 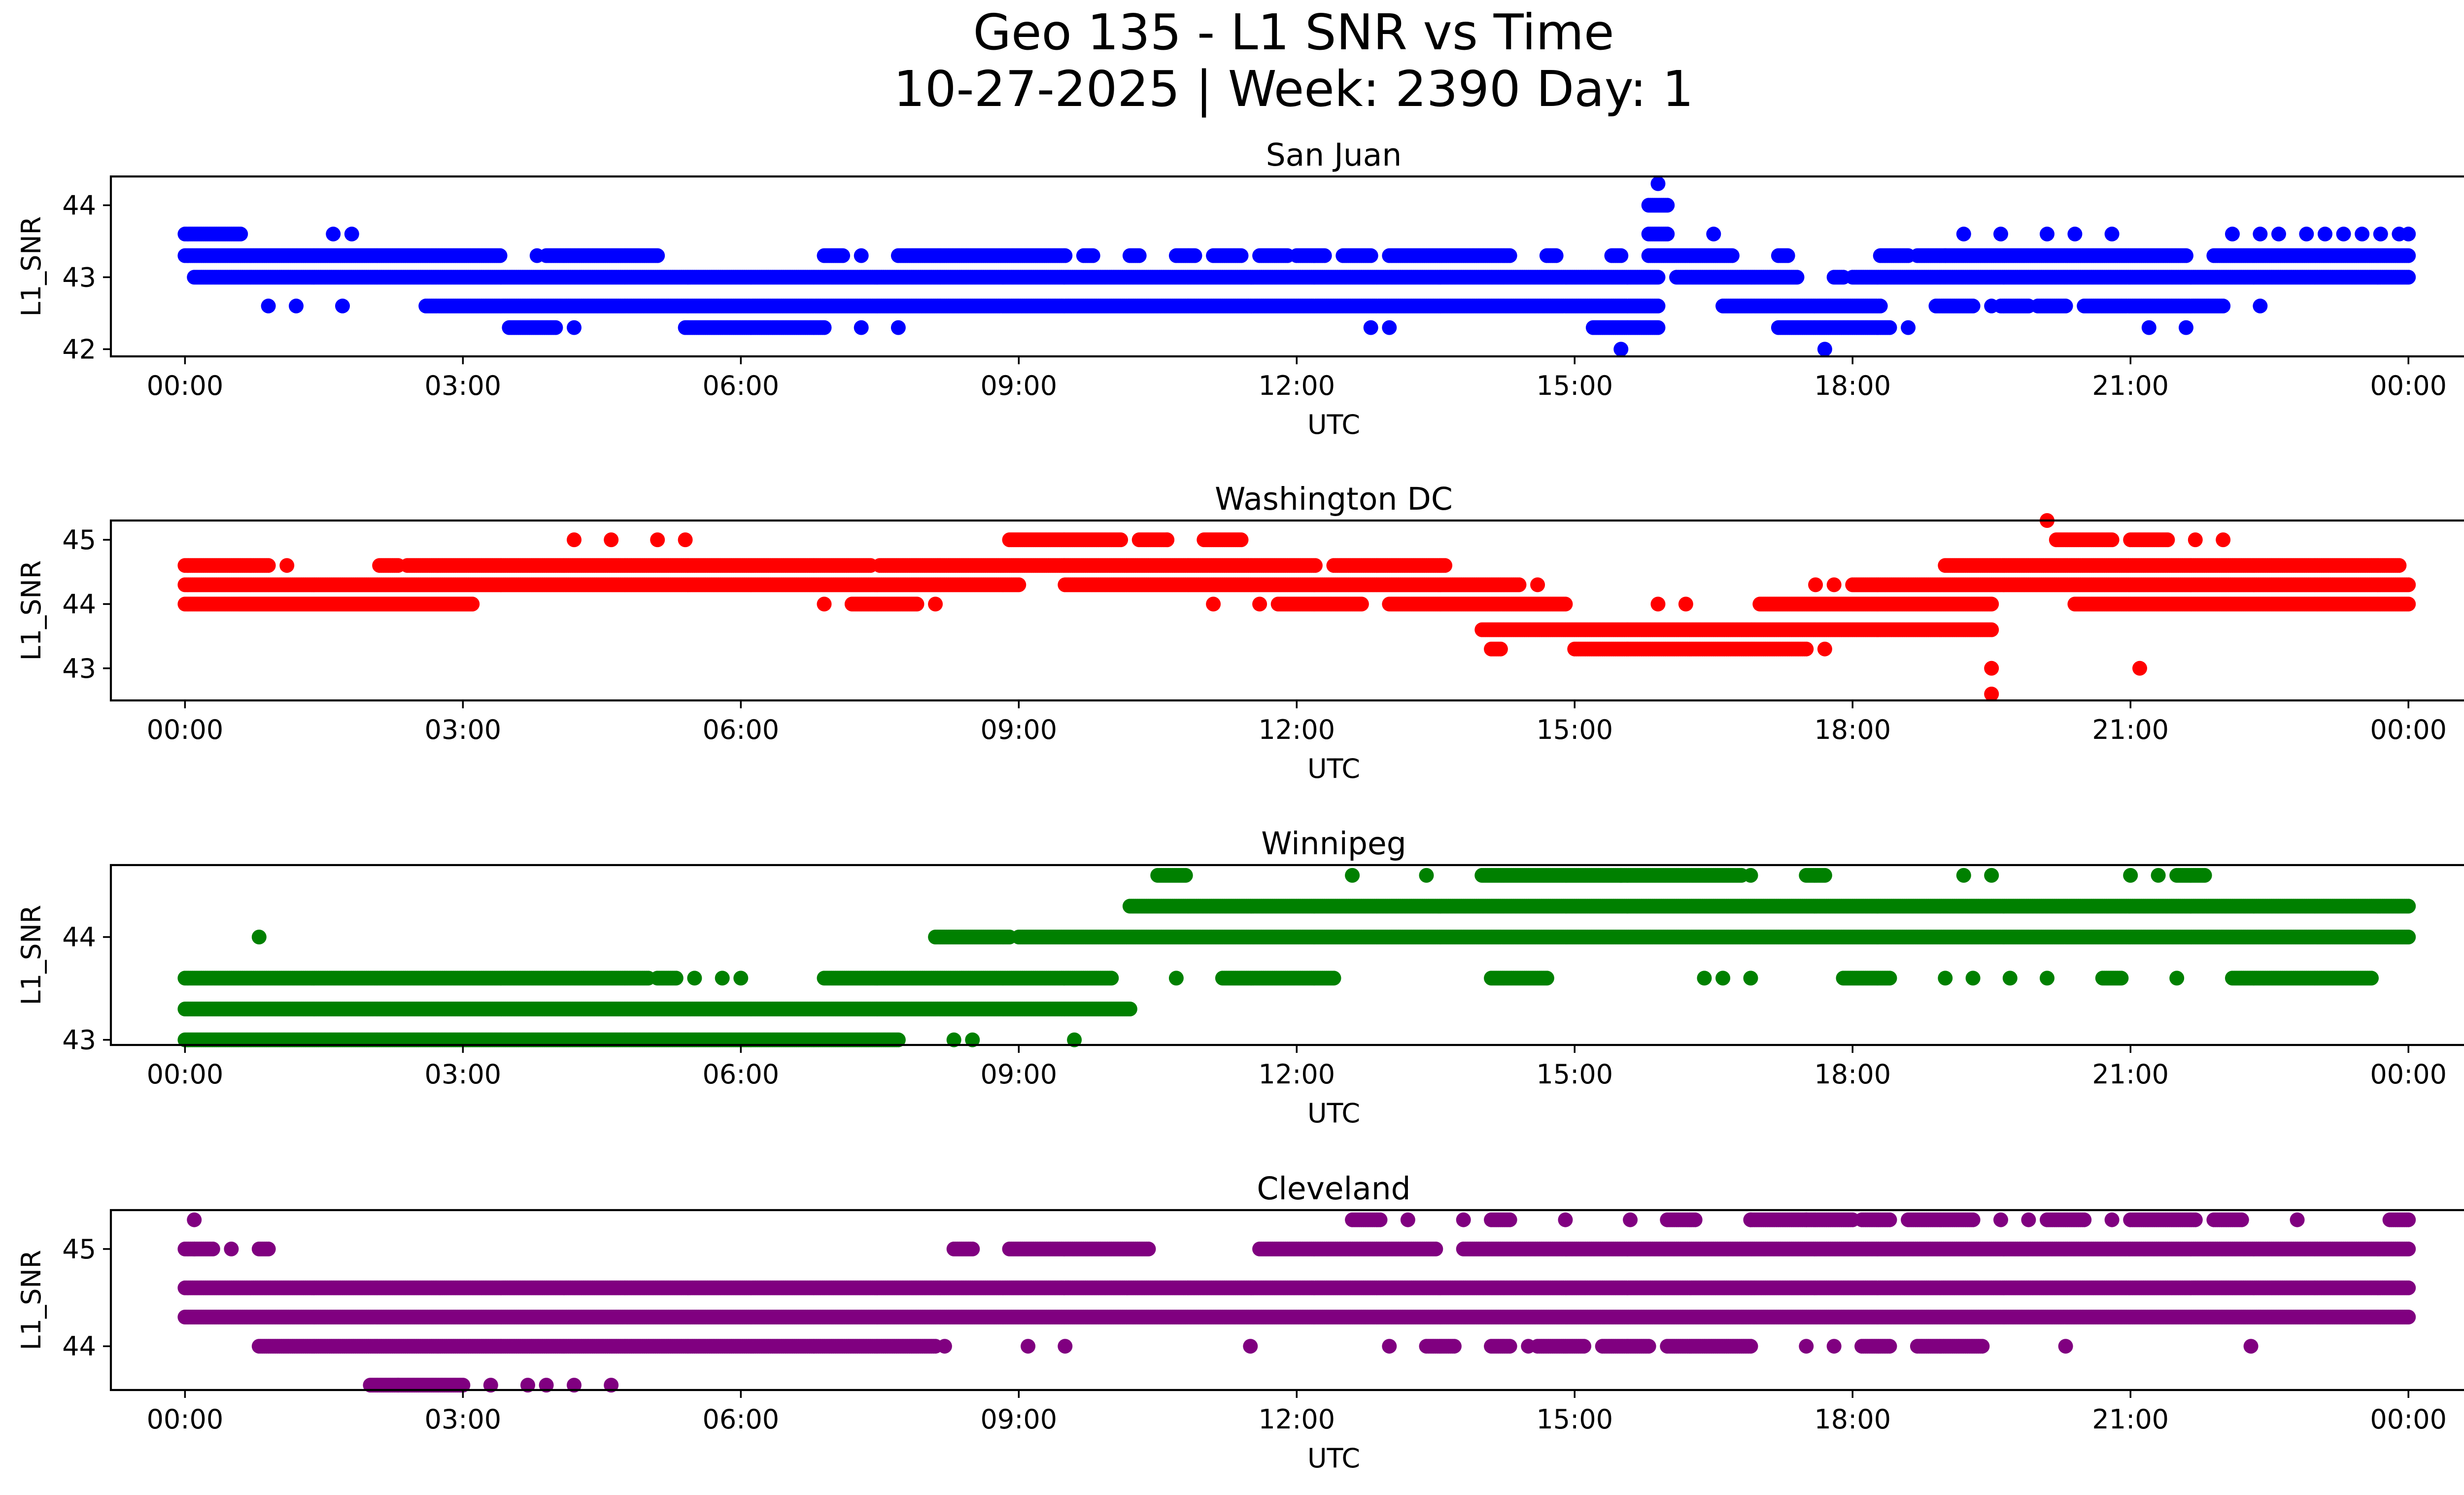 I want to click on x-axis-label: UTC, so click(x=1333, y=424).